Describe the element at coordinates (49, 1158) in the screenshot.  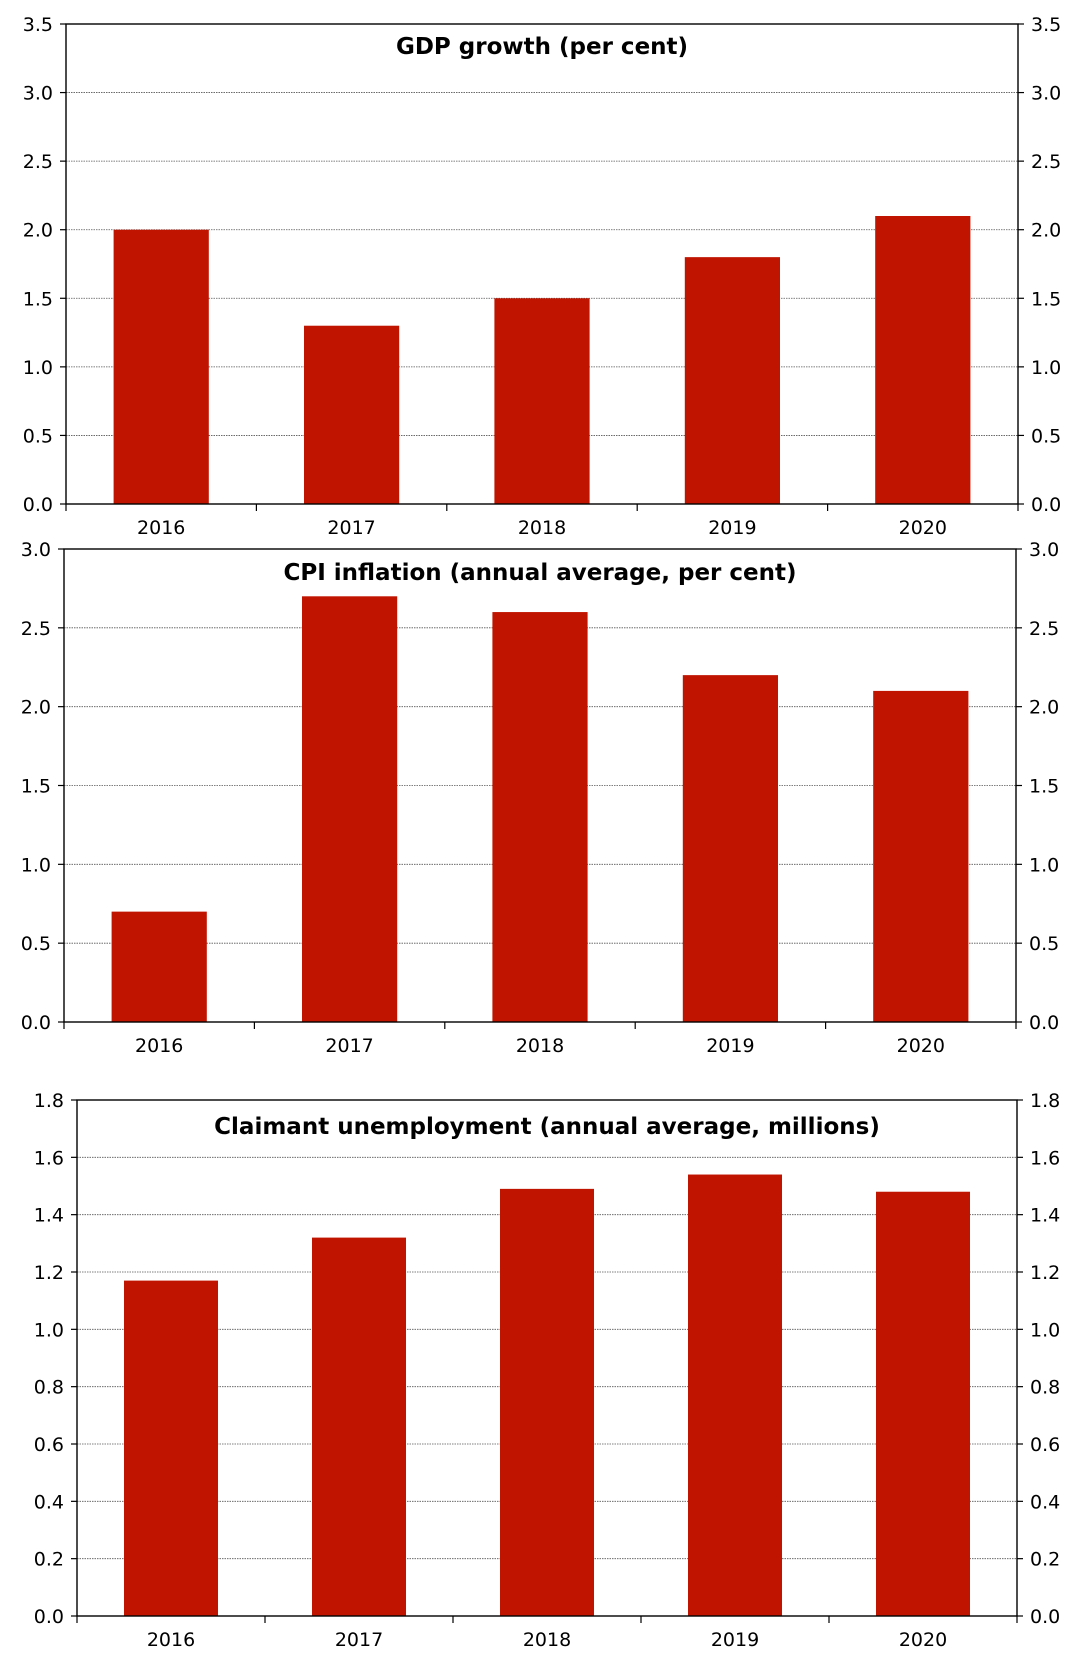
I see `y-tick-label-left: 1.6` at that location.